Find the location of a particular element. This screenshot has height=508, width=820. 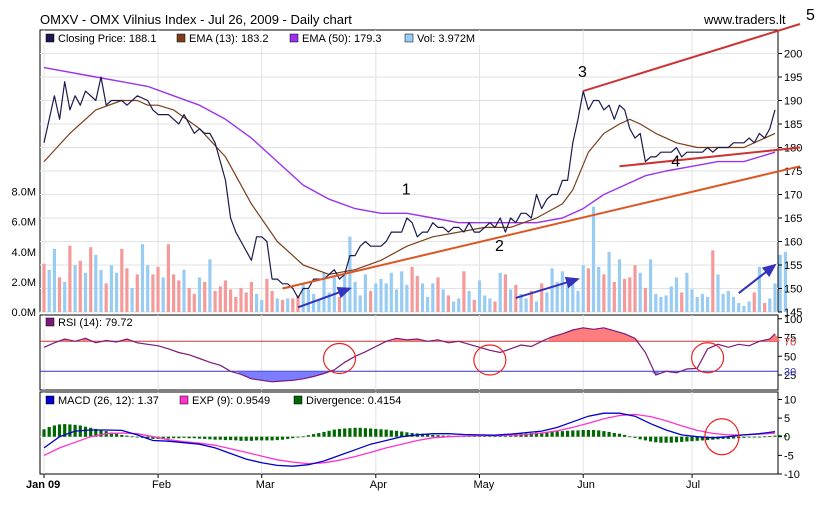

ema13-legend-swatch is located at coordinates (181, 38).